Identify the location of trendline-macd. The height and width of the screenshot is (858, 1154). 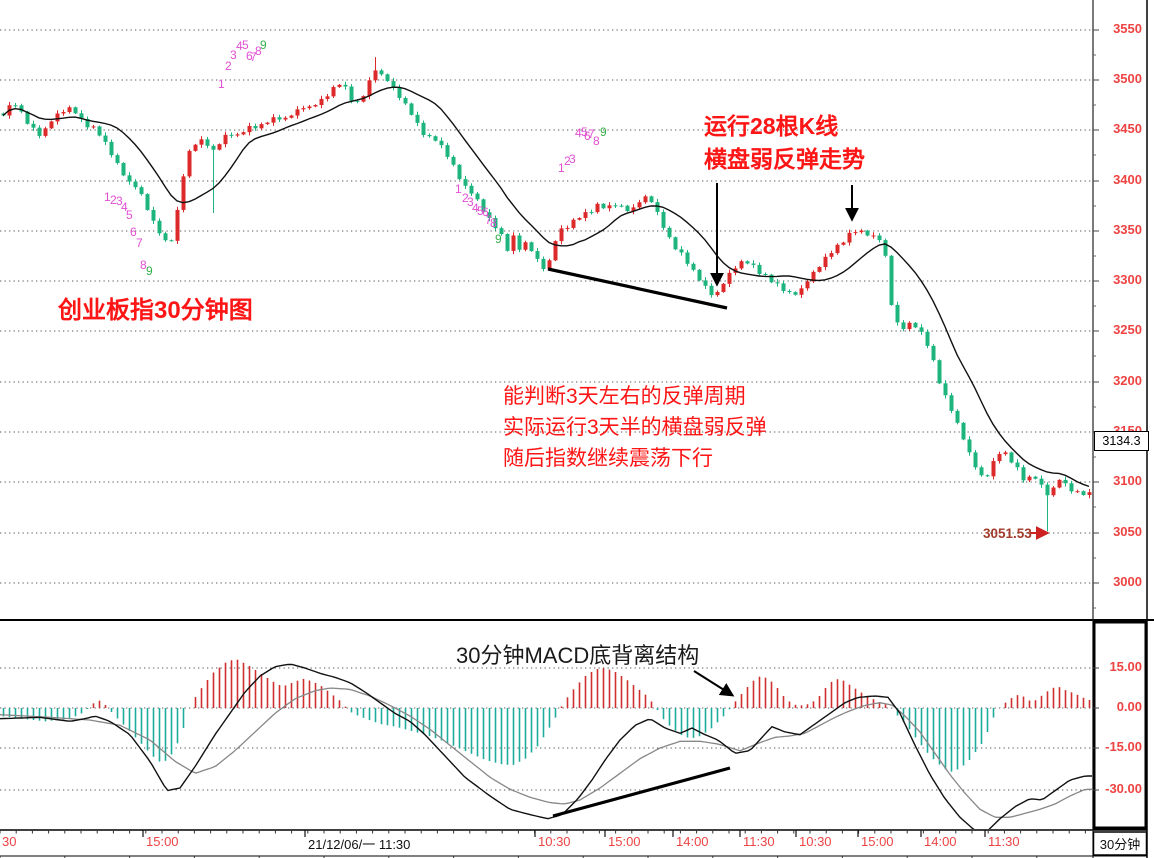
(641, 792).